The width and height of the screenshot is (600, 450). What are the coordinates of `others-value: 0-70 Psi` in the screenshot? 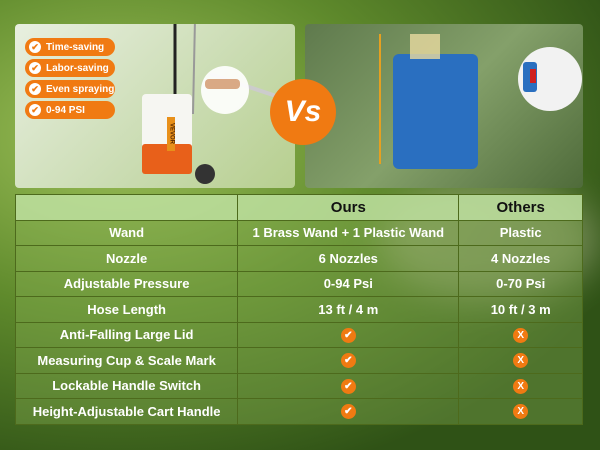 It's located at (520, 283).